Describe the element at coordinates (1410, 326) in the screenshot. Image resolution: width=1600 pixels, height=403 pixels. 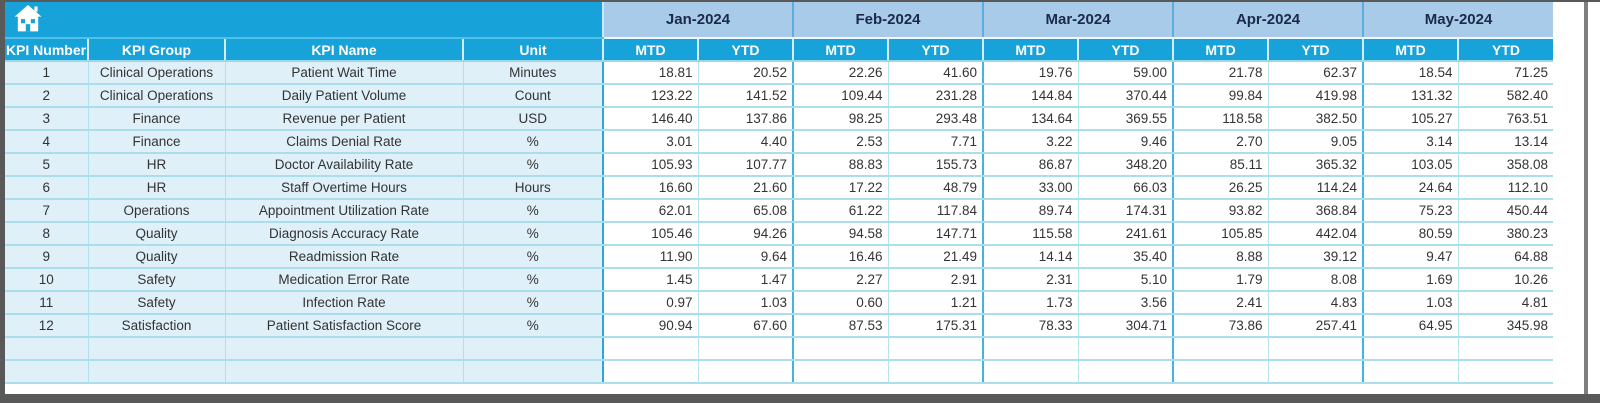
I see `value-cell: 64.95` at that location.